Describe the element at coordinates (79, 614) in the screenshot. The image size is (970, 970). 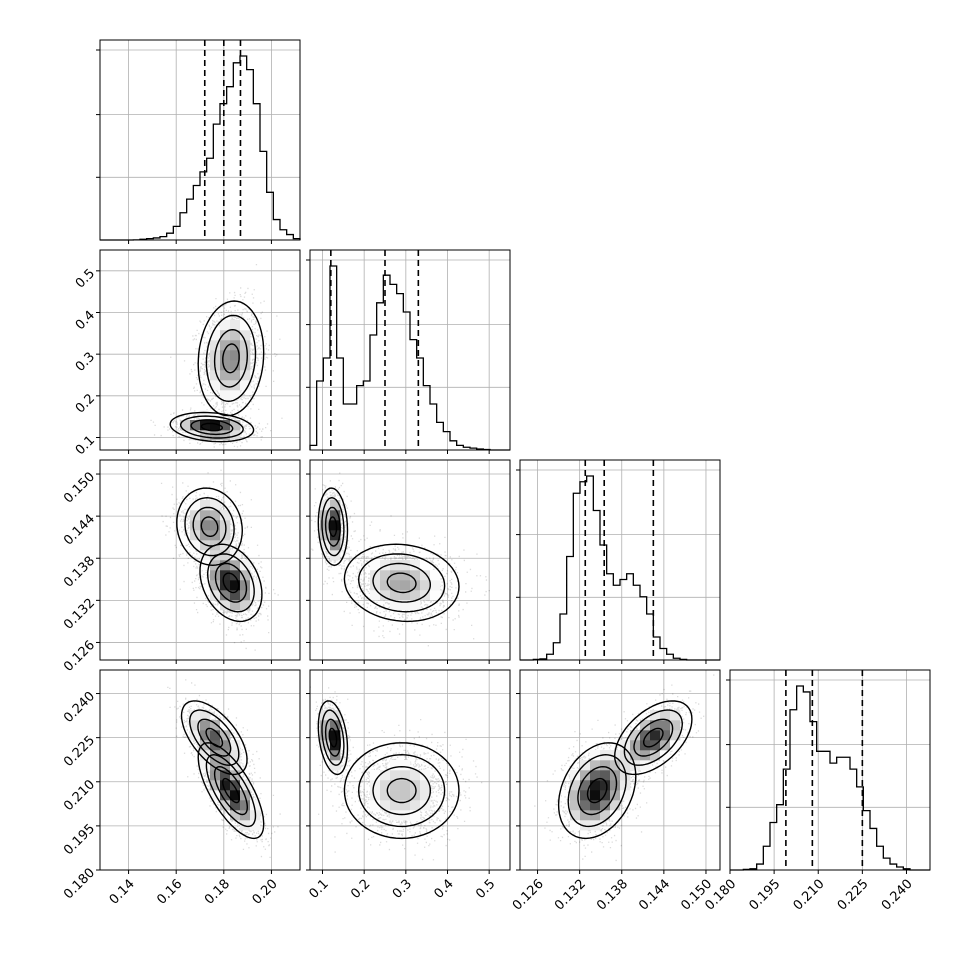
I see `y-tick-label: 0.132` at that location.